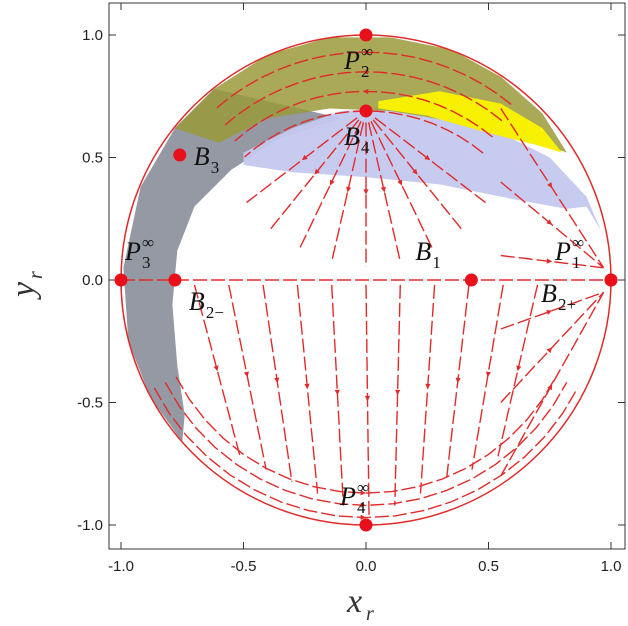 This screenshot has width=628, height=626. Describe the element at coordinates (366, 525) in the screenshot. I see `critical-point-p4` at that location.